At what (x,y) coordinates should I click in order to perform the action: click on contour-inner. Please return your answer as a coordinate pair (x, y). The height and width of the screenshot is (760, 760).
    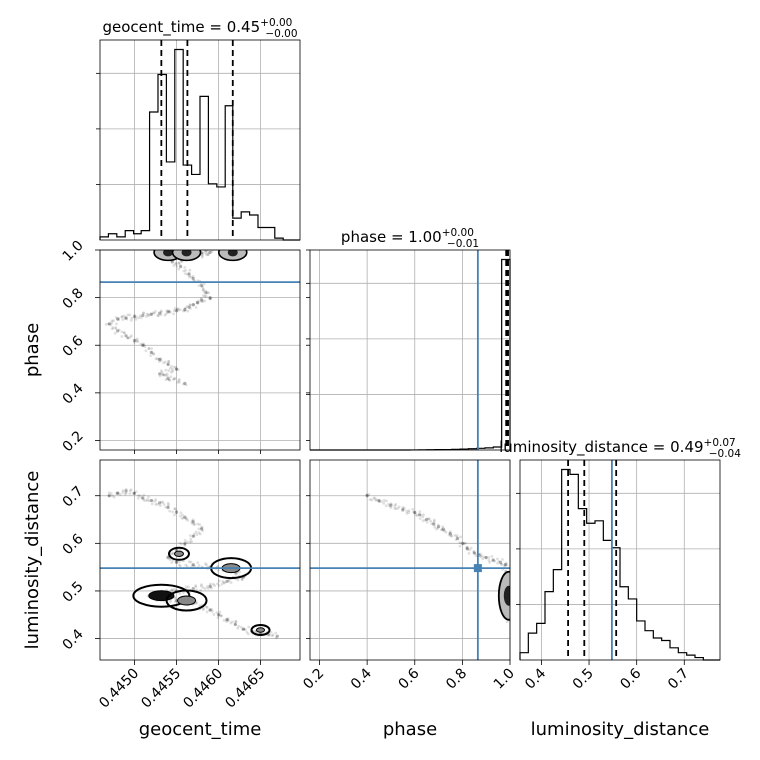
    Looking at the image, I should click on (187, 600).